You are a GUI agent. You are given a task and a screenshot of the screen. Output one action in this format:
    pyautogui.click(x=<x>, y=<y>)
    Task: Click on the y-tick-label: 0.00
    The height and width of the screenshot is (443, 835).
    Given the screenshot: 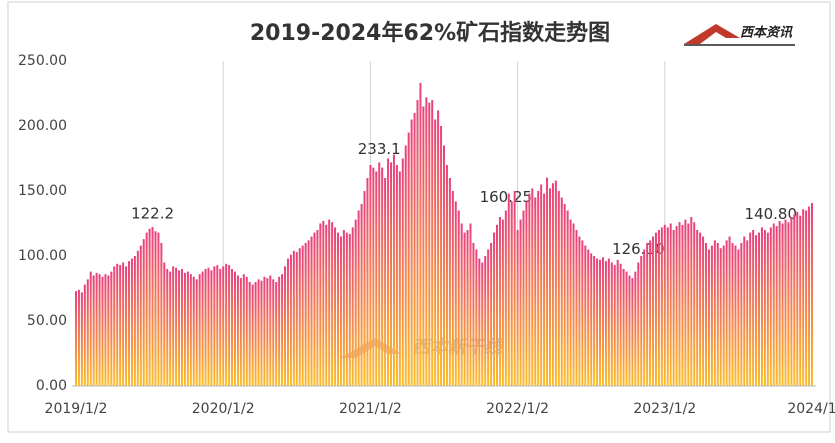 What is the action you would take?
    pyautogui.click(x=51, y=386)
    